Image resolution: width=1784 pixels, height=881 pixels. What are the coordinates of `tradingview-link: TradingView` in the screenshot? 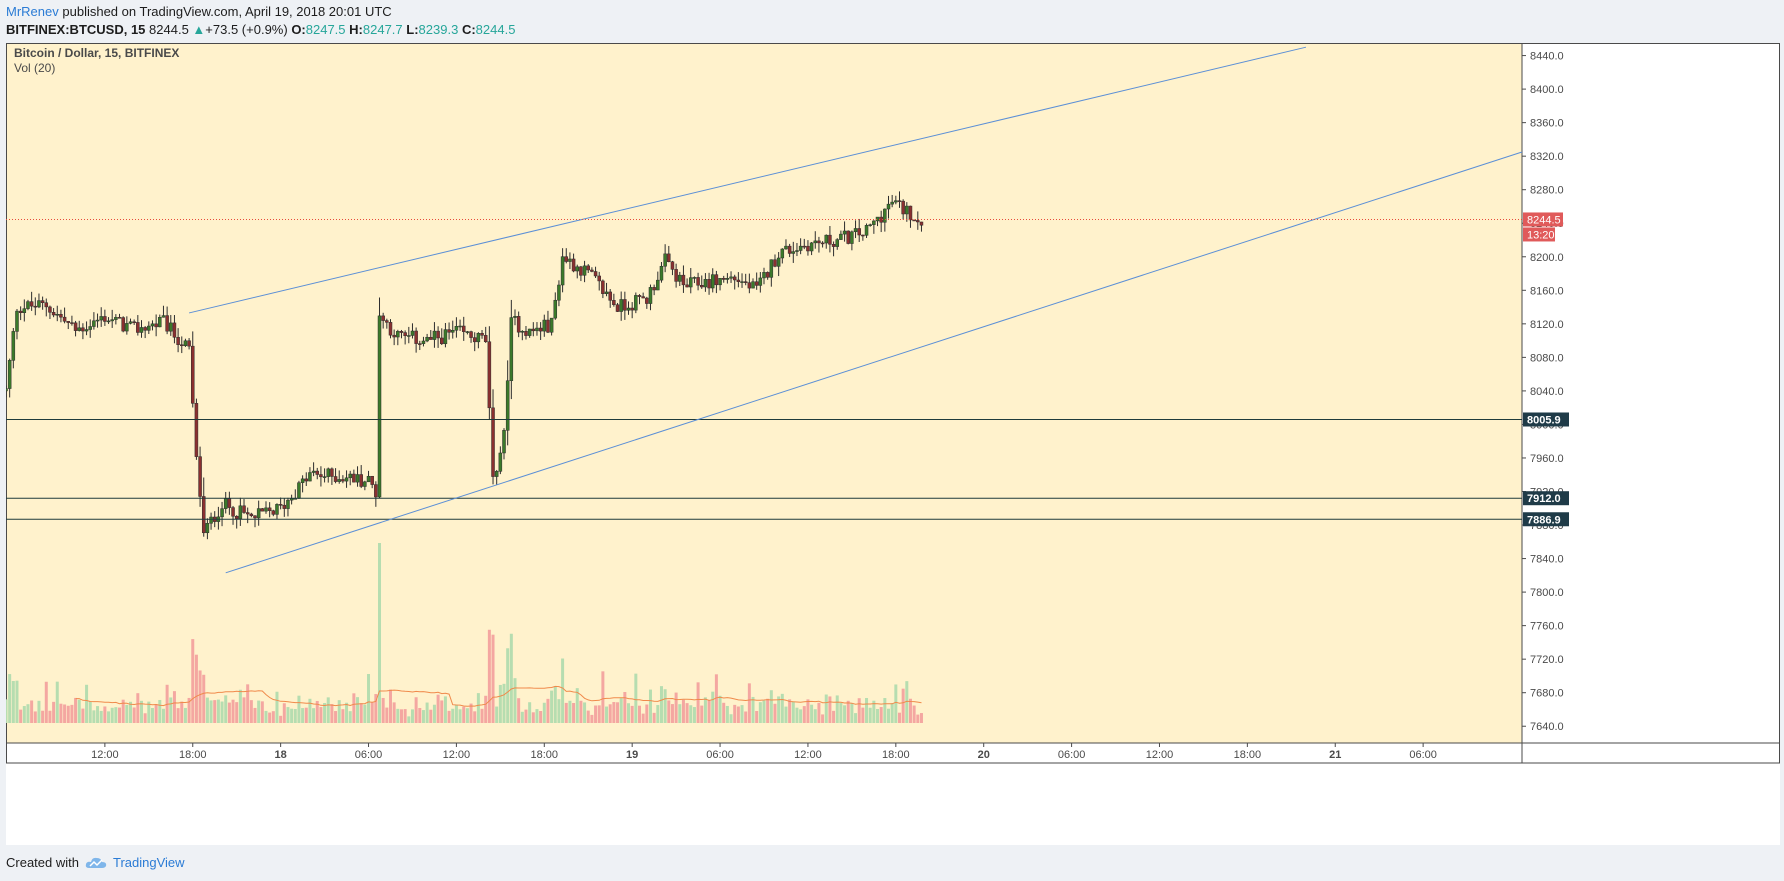 It's located at (148, 862).